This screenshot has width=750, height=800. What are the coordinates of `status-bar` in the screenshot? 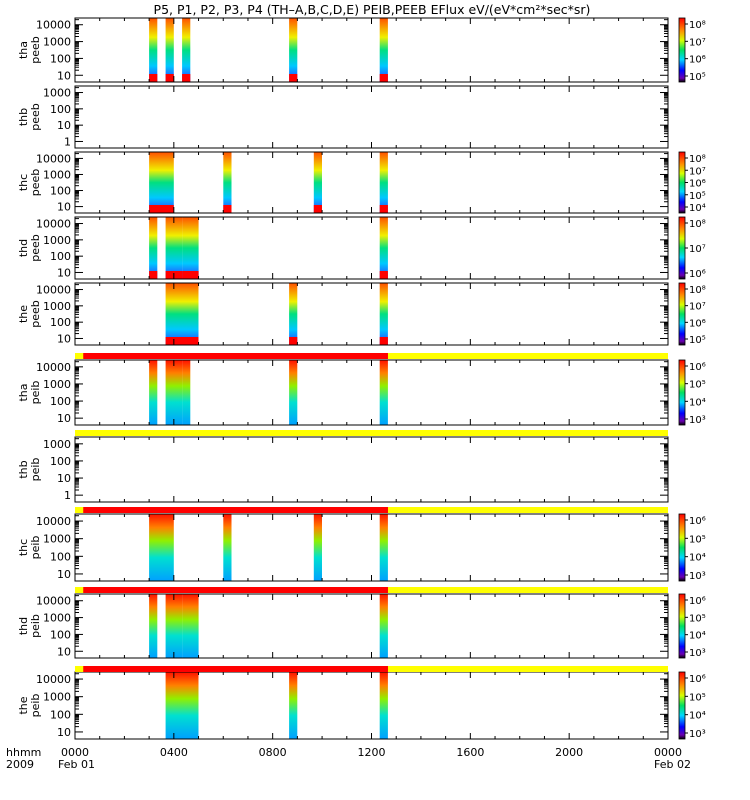 It's located at (371, 433).